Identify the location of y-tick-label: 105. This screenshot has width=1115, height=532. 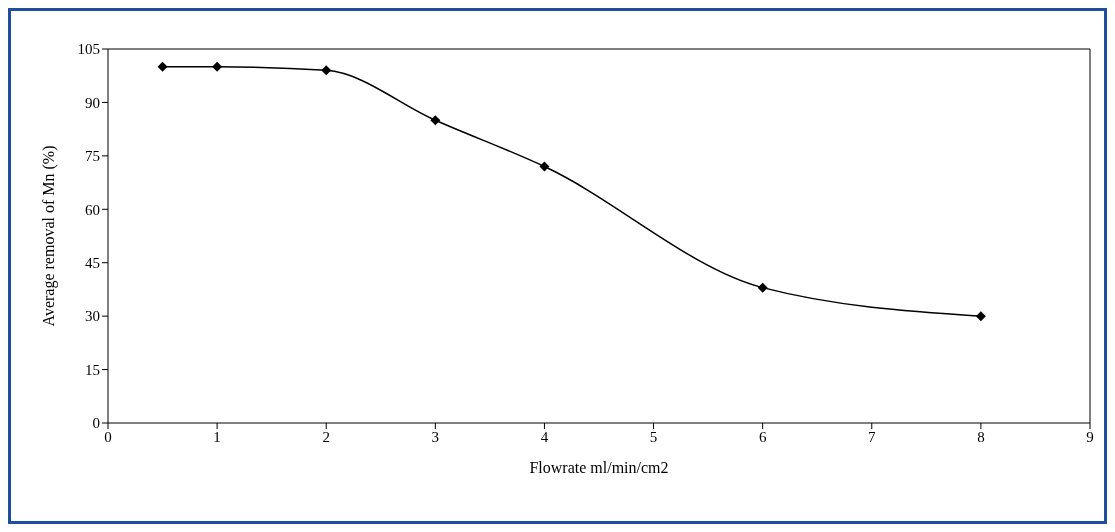
(88, 49).